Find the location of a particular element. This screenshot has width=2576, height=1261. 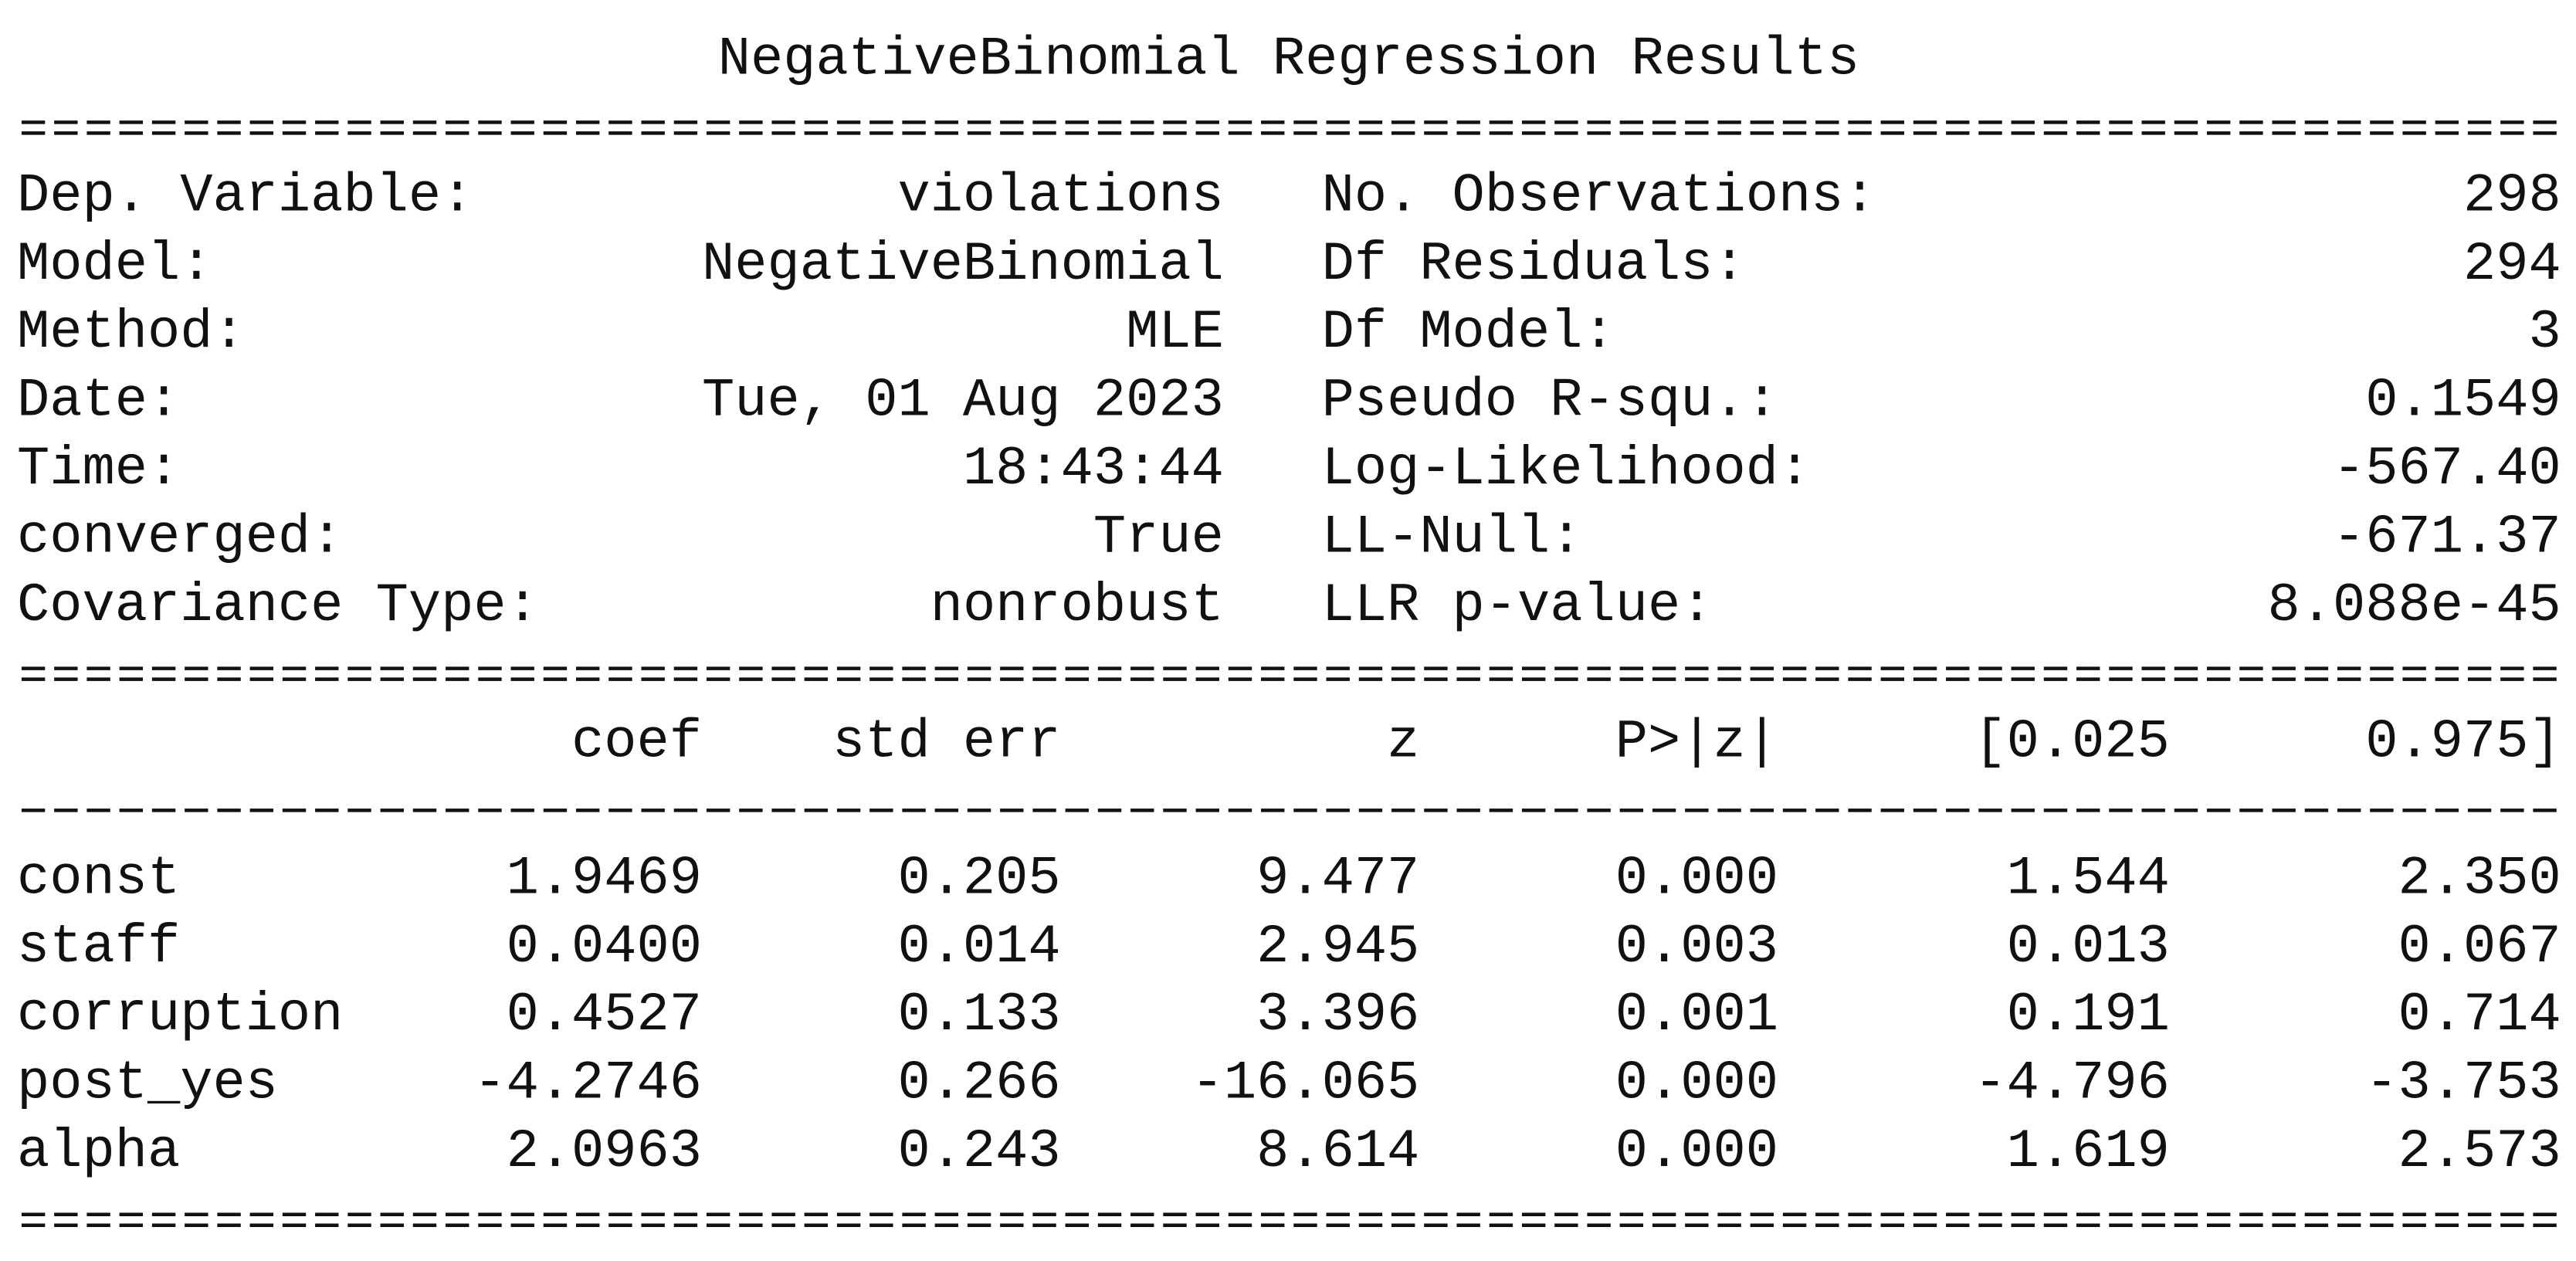

summary-value: -671.37 is located at coordinates (2447, 537).